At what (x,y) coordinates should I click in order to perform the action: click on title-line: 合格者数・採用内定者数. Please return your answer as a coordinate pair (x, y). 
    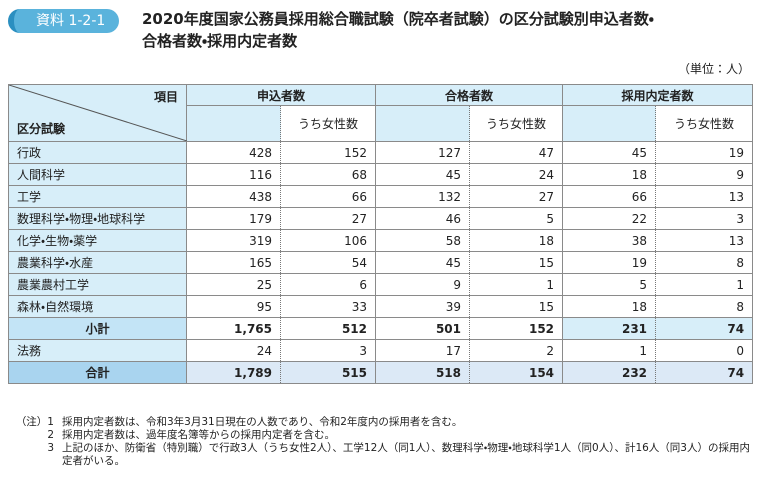
    Looking at the image, I should click on (220, 41).